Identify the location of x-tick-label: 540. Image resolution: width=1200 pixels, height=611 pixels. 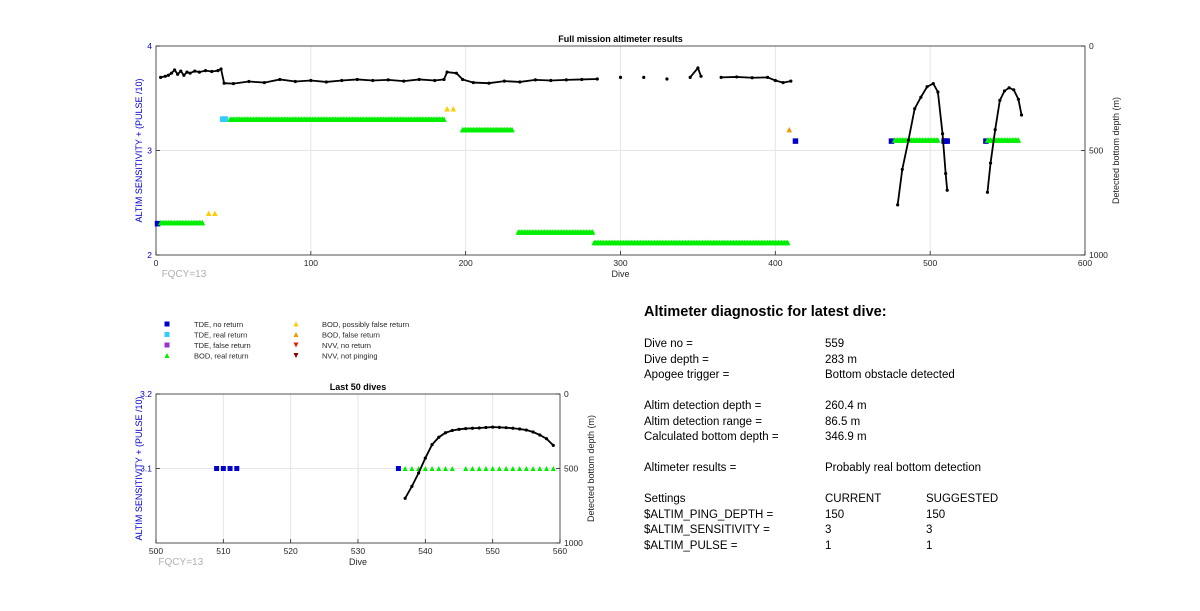
(425, 551).